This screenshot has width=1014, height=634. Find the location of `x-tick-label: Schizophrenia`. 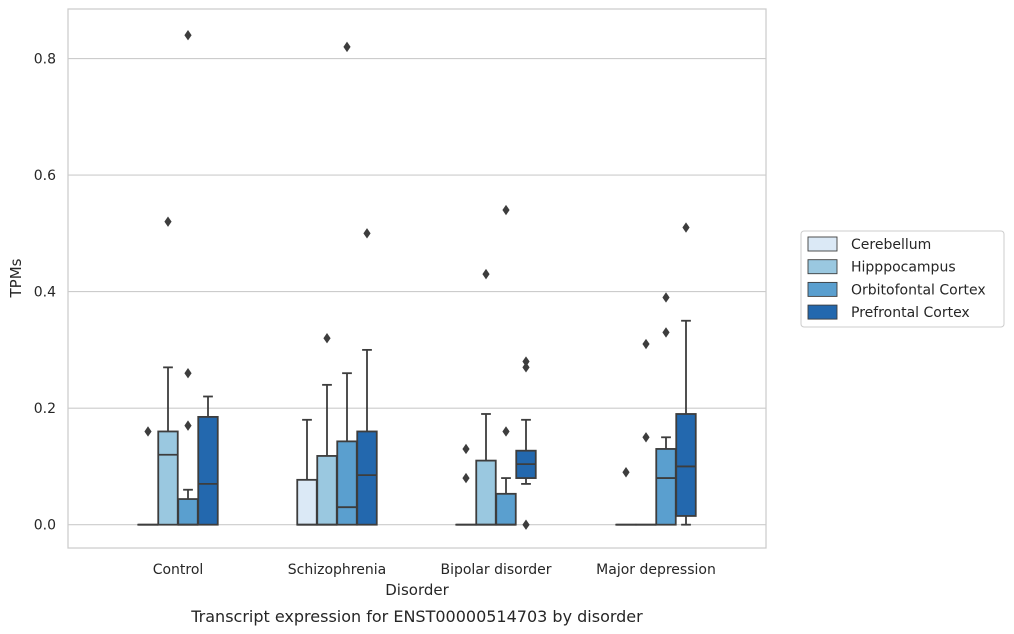

x-tick-label: Schizophrenia is located at coordinates (337, 570).